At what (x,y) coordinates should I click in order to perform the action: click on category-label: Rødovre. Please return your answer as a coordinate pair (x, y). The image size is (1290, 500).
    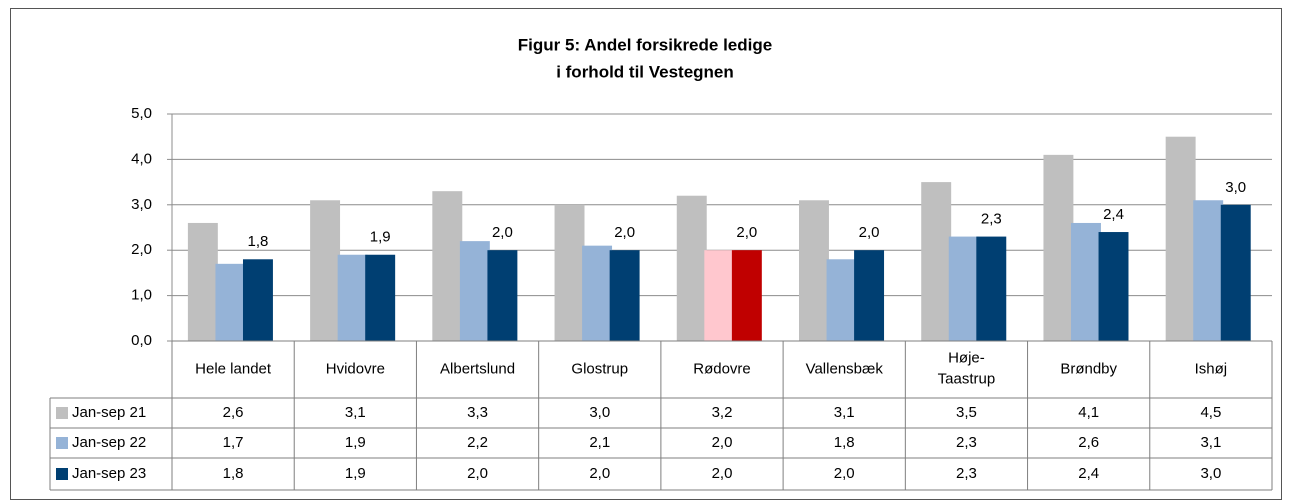
    Looking at the image, I should click on (722, 368).